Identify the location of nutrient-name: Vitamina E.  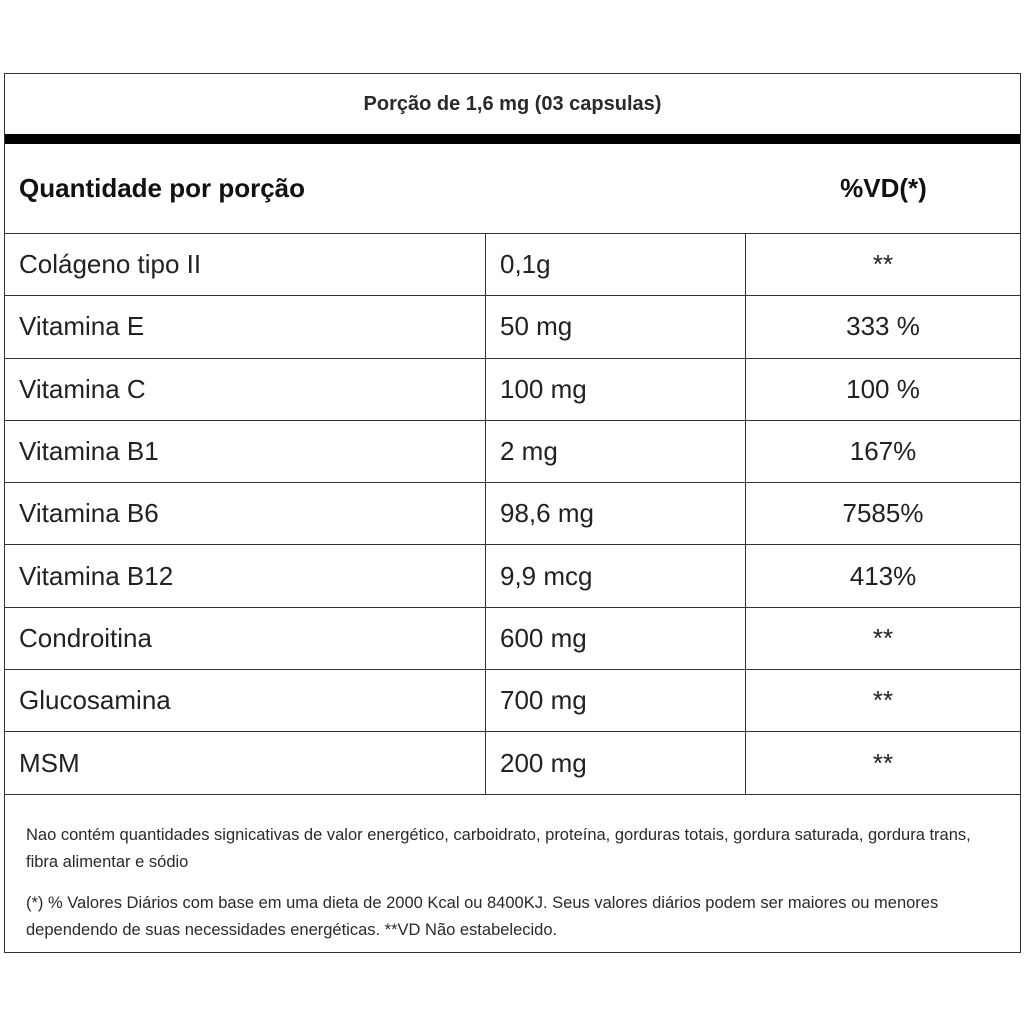
(245, 327).